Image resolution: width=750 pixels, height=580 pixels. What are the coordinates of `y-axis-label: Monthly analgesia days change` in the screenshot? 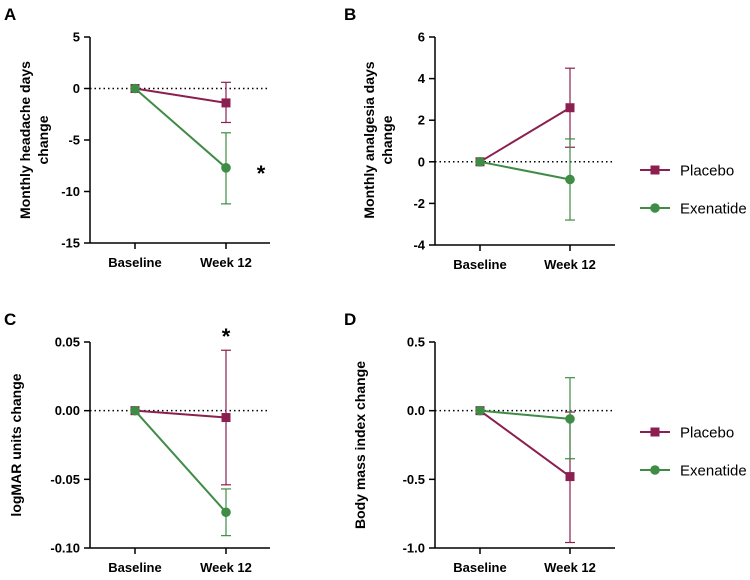 It's located at (378, 139).